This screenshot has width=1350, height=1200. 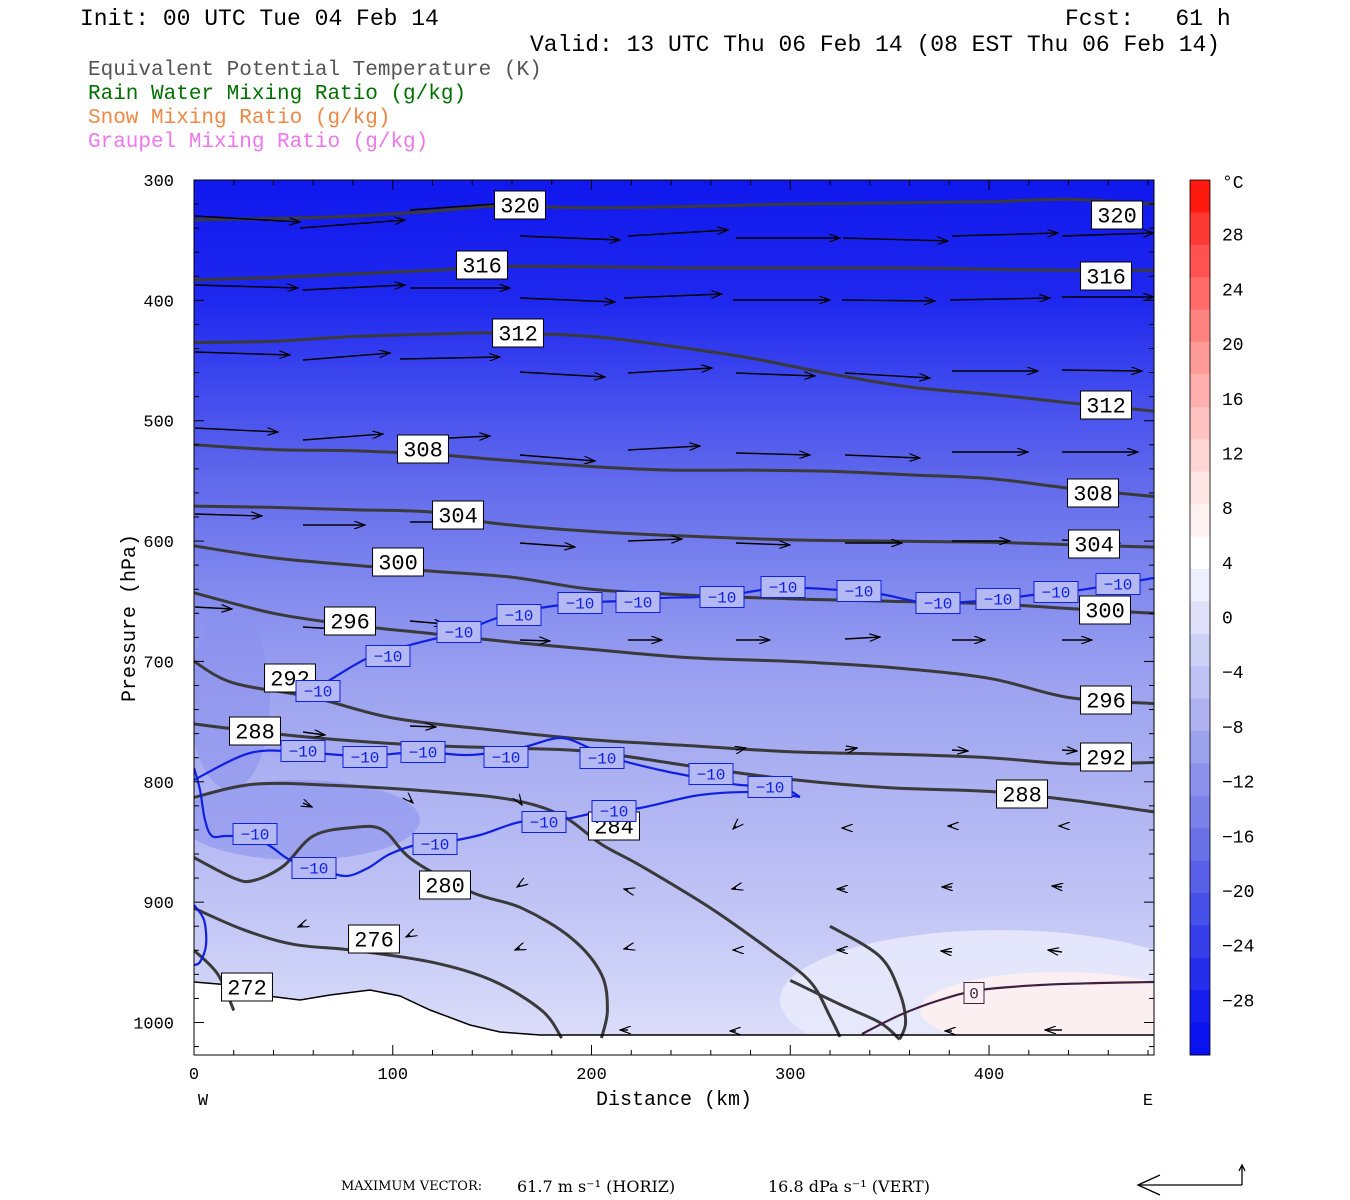 What do you see at coordinates (674, 1018) in the screenshot?
I see `terrain-mask` at bounding box center [674, 1018].